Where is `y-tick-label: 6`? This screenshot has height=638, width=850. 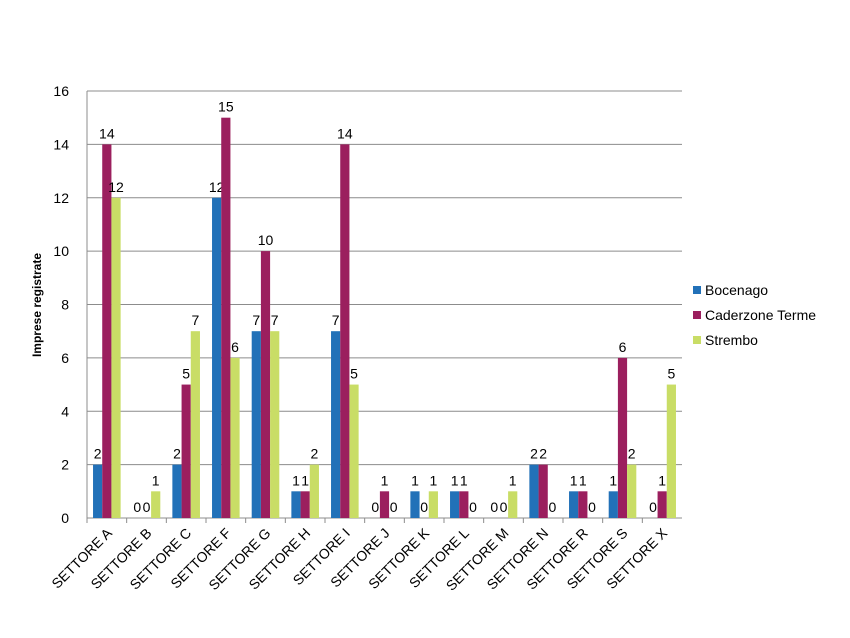 y-tick-label: 6 is located at coordinates (65, 358).